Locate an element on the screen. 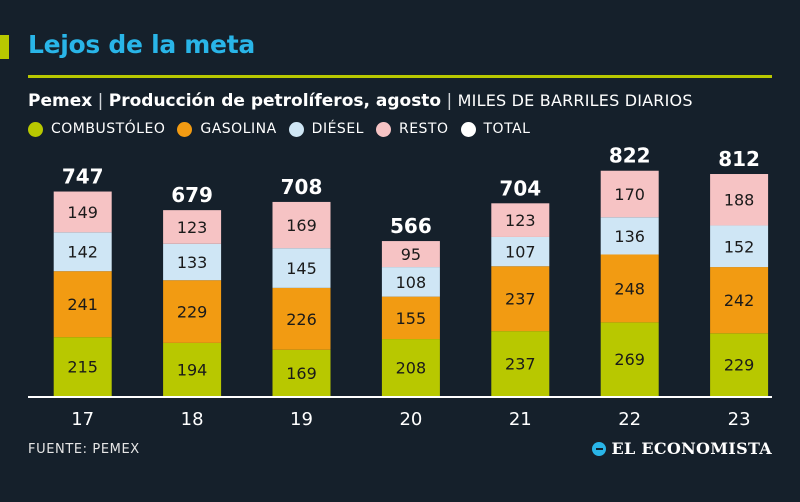 The height and width of the screenshot is (502, 800). data-label-combustoleo-21: 237 is located at coordinates (520, 364).